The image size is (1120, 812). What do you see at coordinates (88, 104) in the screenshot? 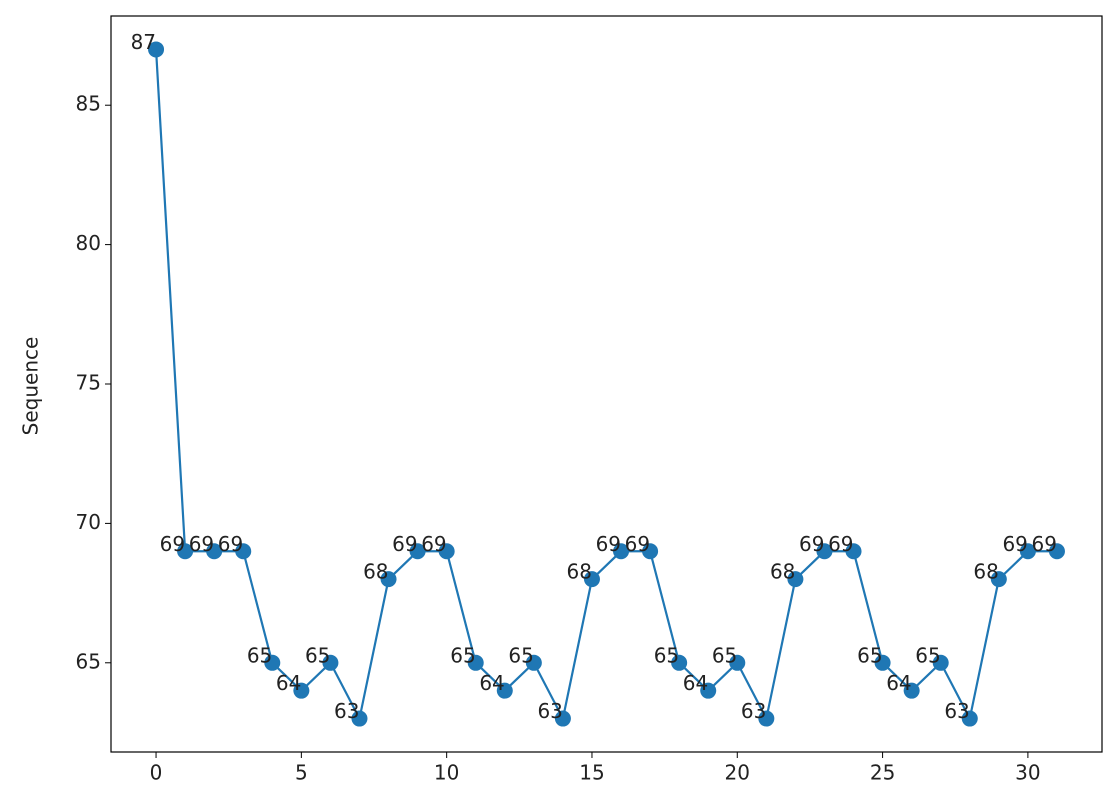
I see `y-tick-label: 85` at bounding box center [88, 104].